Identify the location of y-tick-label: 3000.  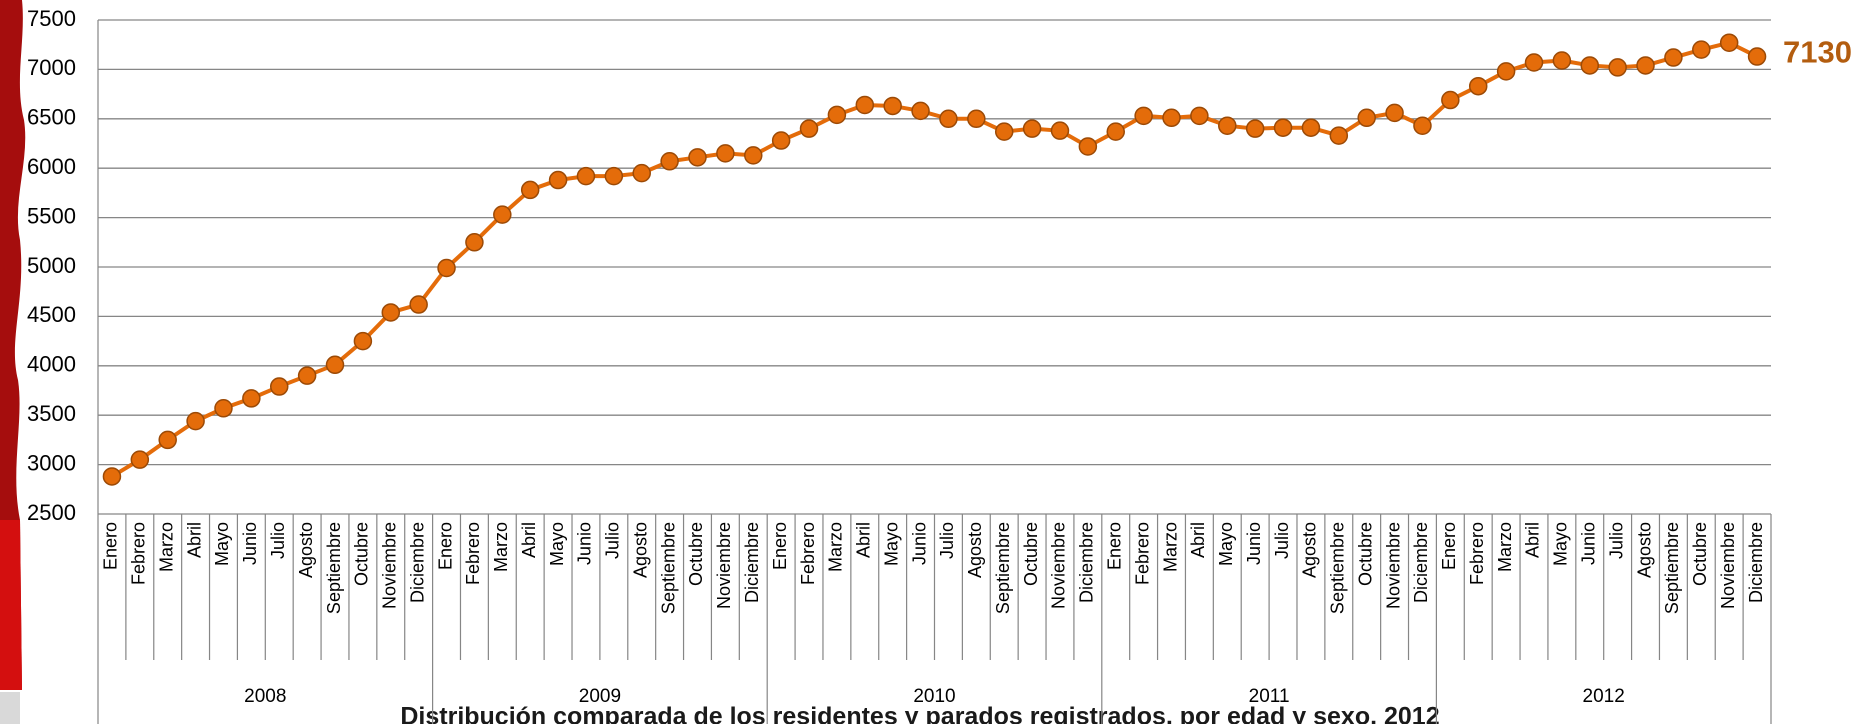
(51, 462).